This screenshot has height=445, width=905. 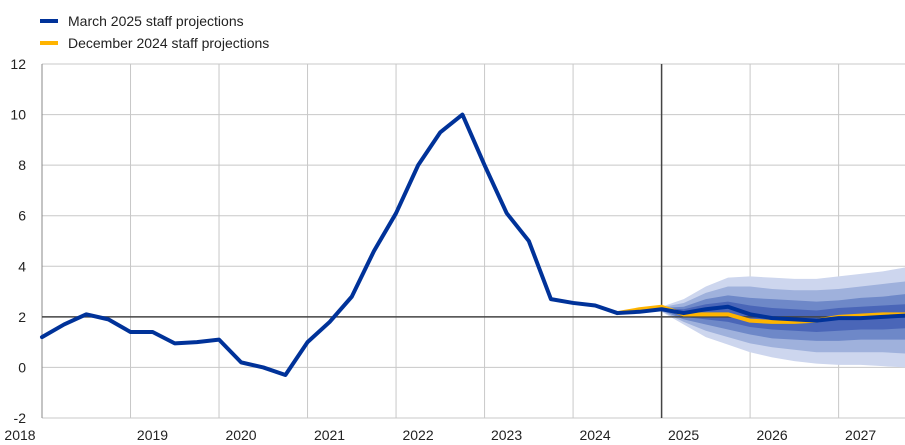 I want to click on legend-swatch-december-2024, so click(x=49, y=43).